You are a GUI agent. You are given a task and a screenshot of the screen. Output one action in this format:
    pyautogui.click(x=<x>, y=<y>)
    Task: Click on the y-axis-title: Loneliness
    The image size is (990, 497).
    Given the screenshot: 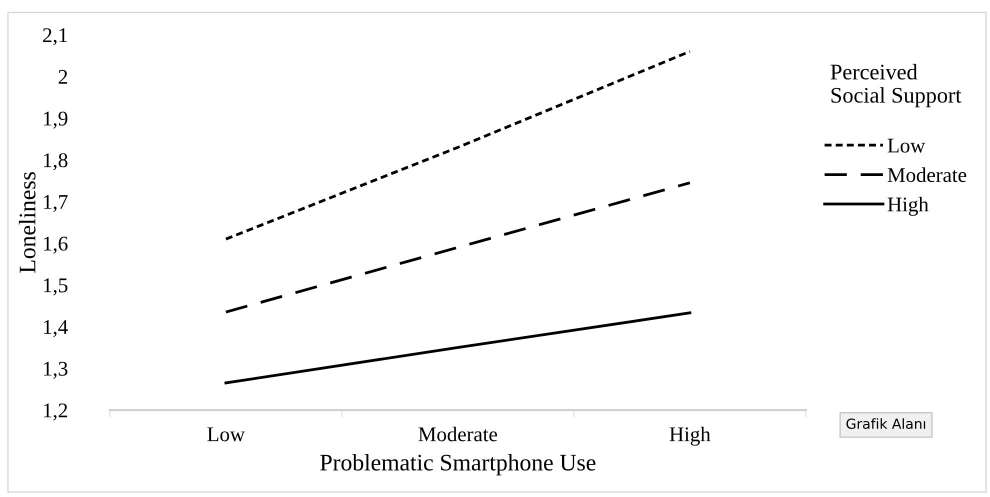 What is the action you would take?
    pyautogui.click(x=27, y=222)
    